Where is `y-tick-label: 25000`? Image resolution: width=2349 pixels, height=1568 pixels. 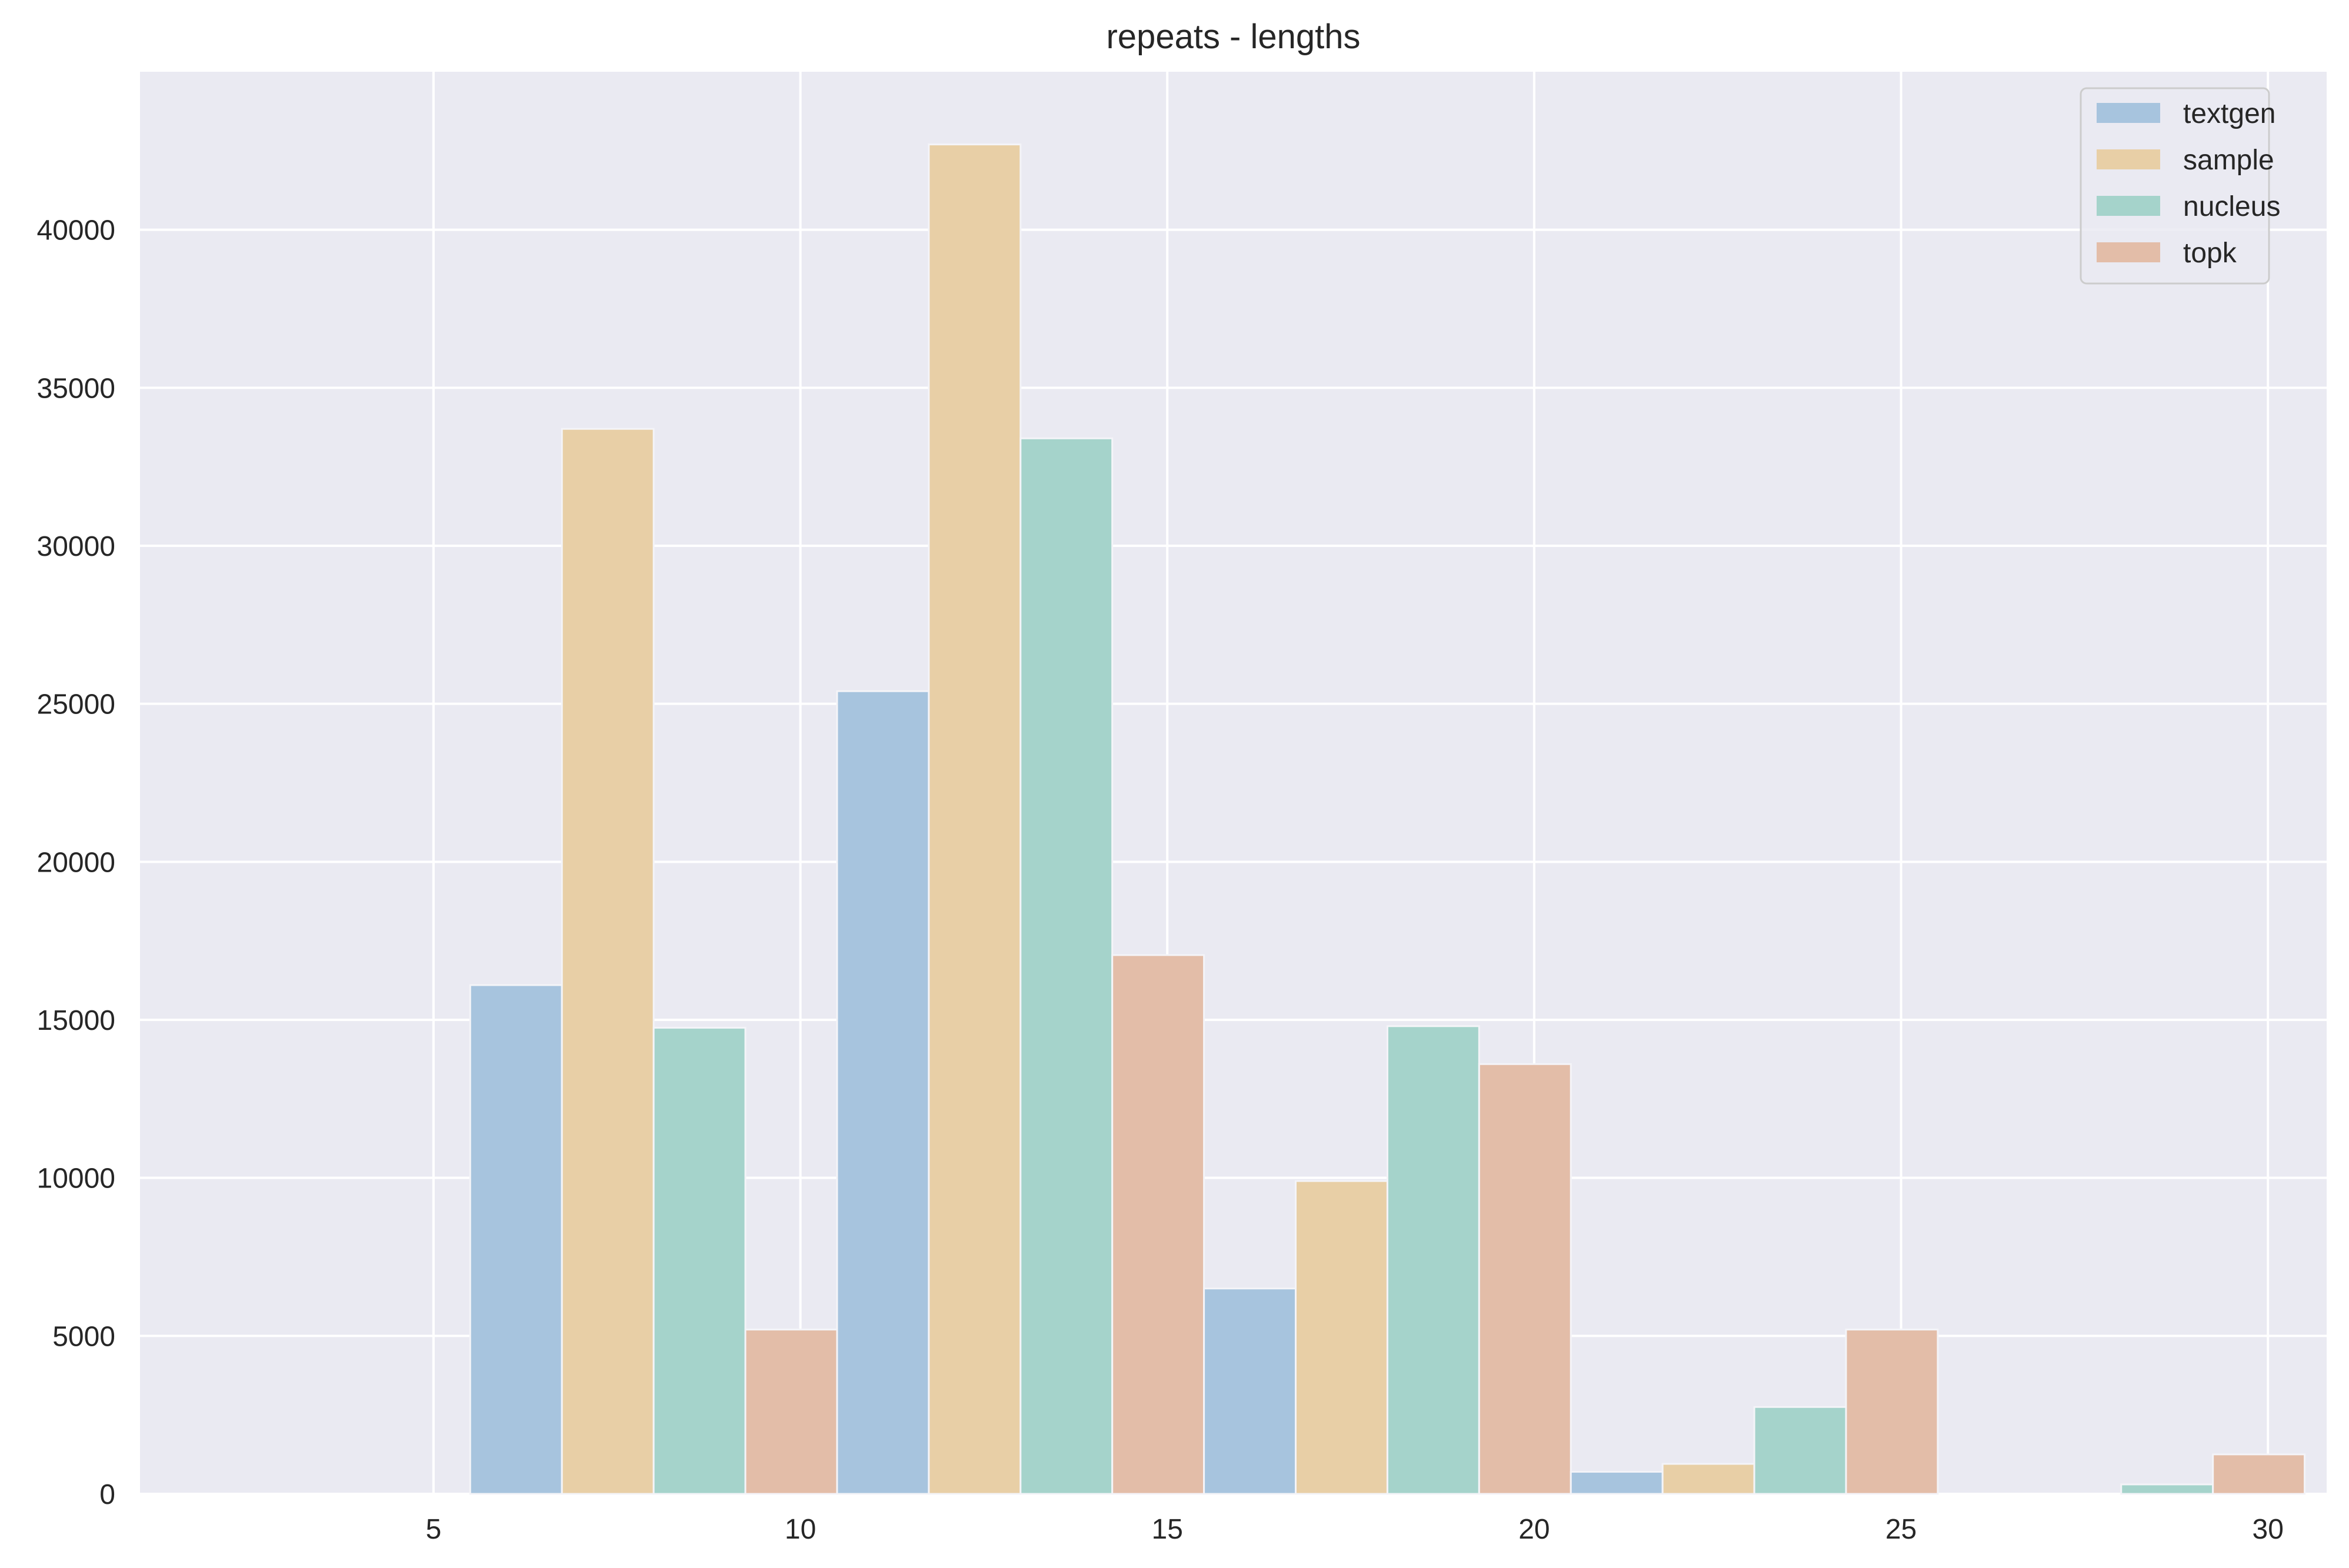 y-tick-label: 25000 is located at coordinates (76, 704).